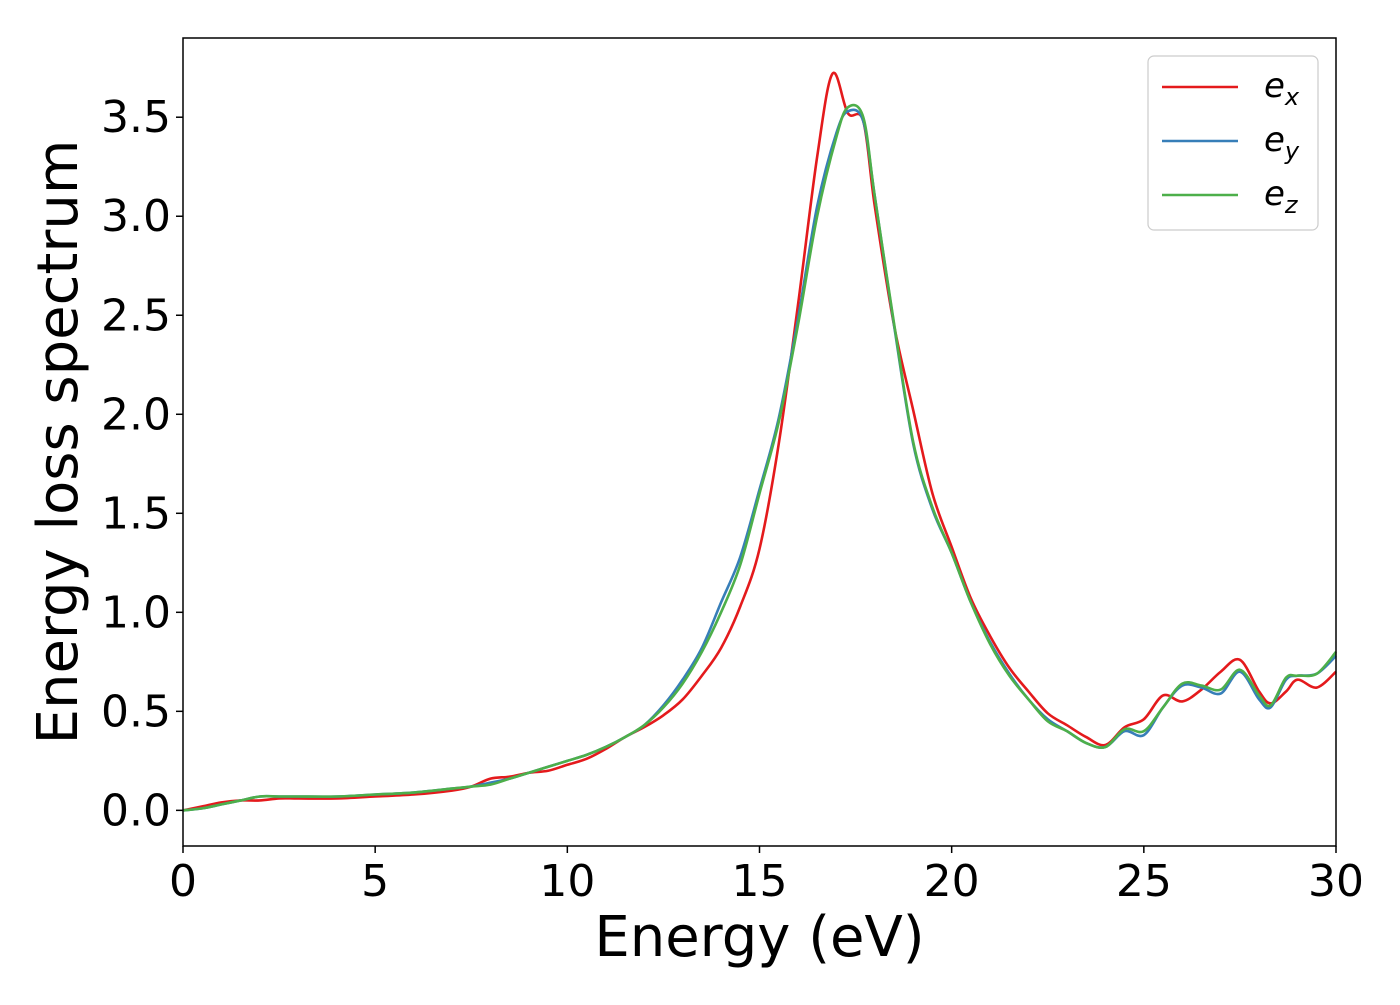 This screenshot has width=1400, height=1005. I want to click on legend-box, so click(1233, 143).